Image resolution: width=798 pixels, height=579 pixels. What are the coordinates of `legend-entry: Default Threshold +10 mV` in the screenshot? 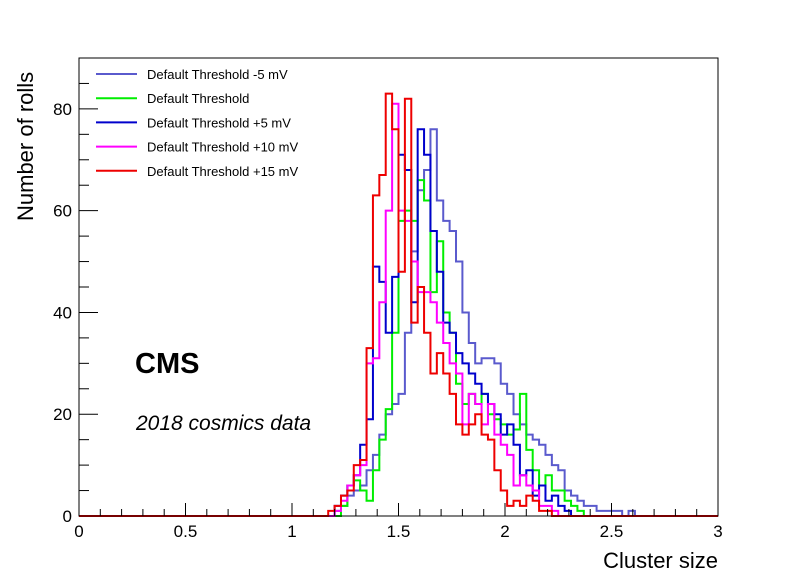 It's located at (197, 147).